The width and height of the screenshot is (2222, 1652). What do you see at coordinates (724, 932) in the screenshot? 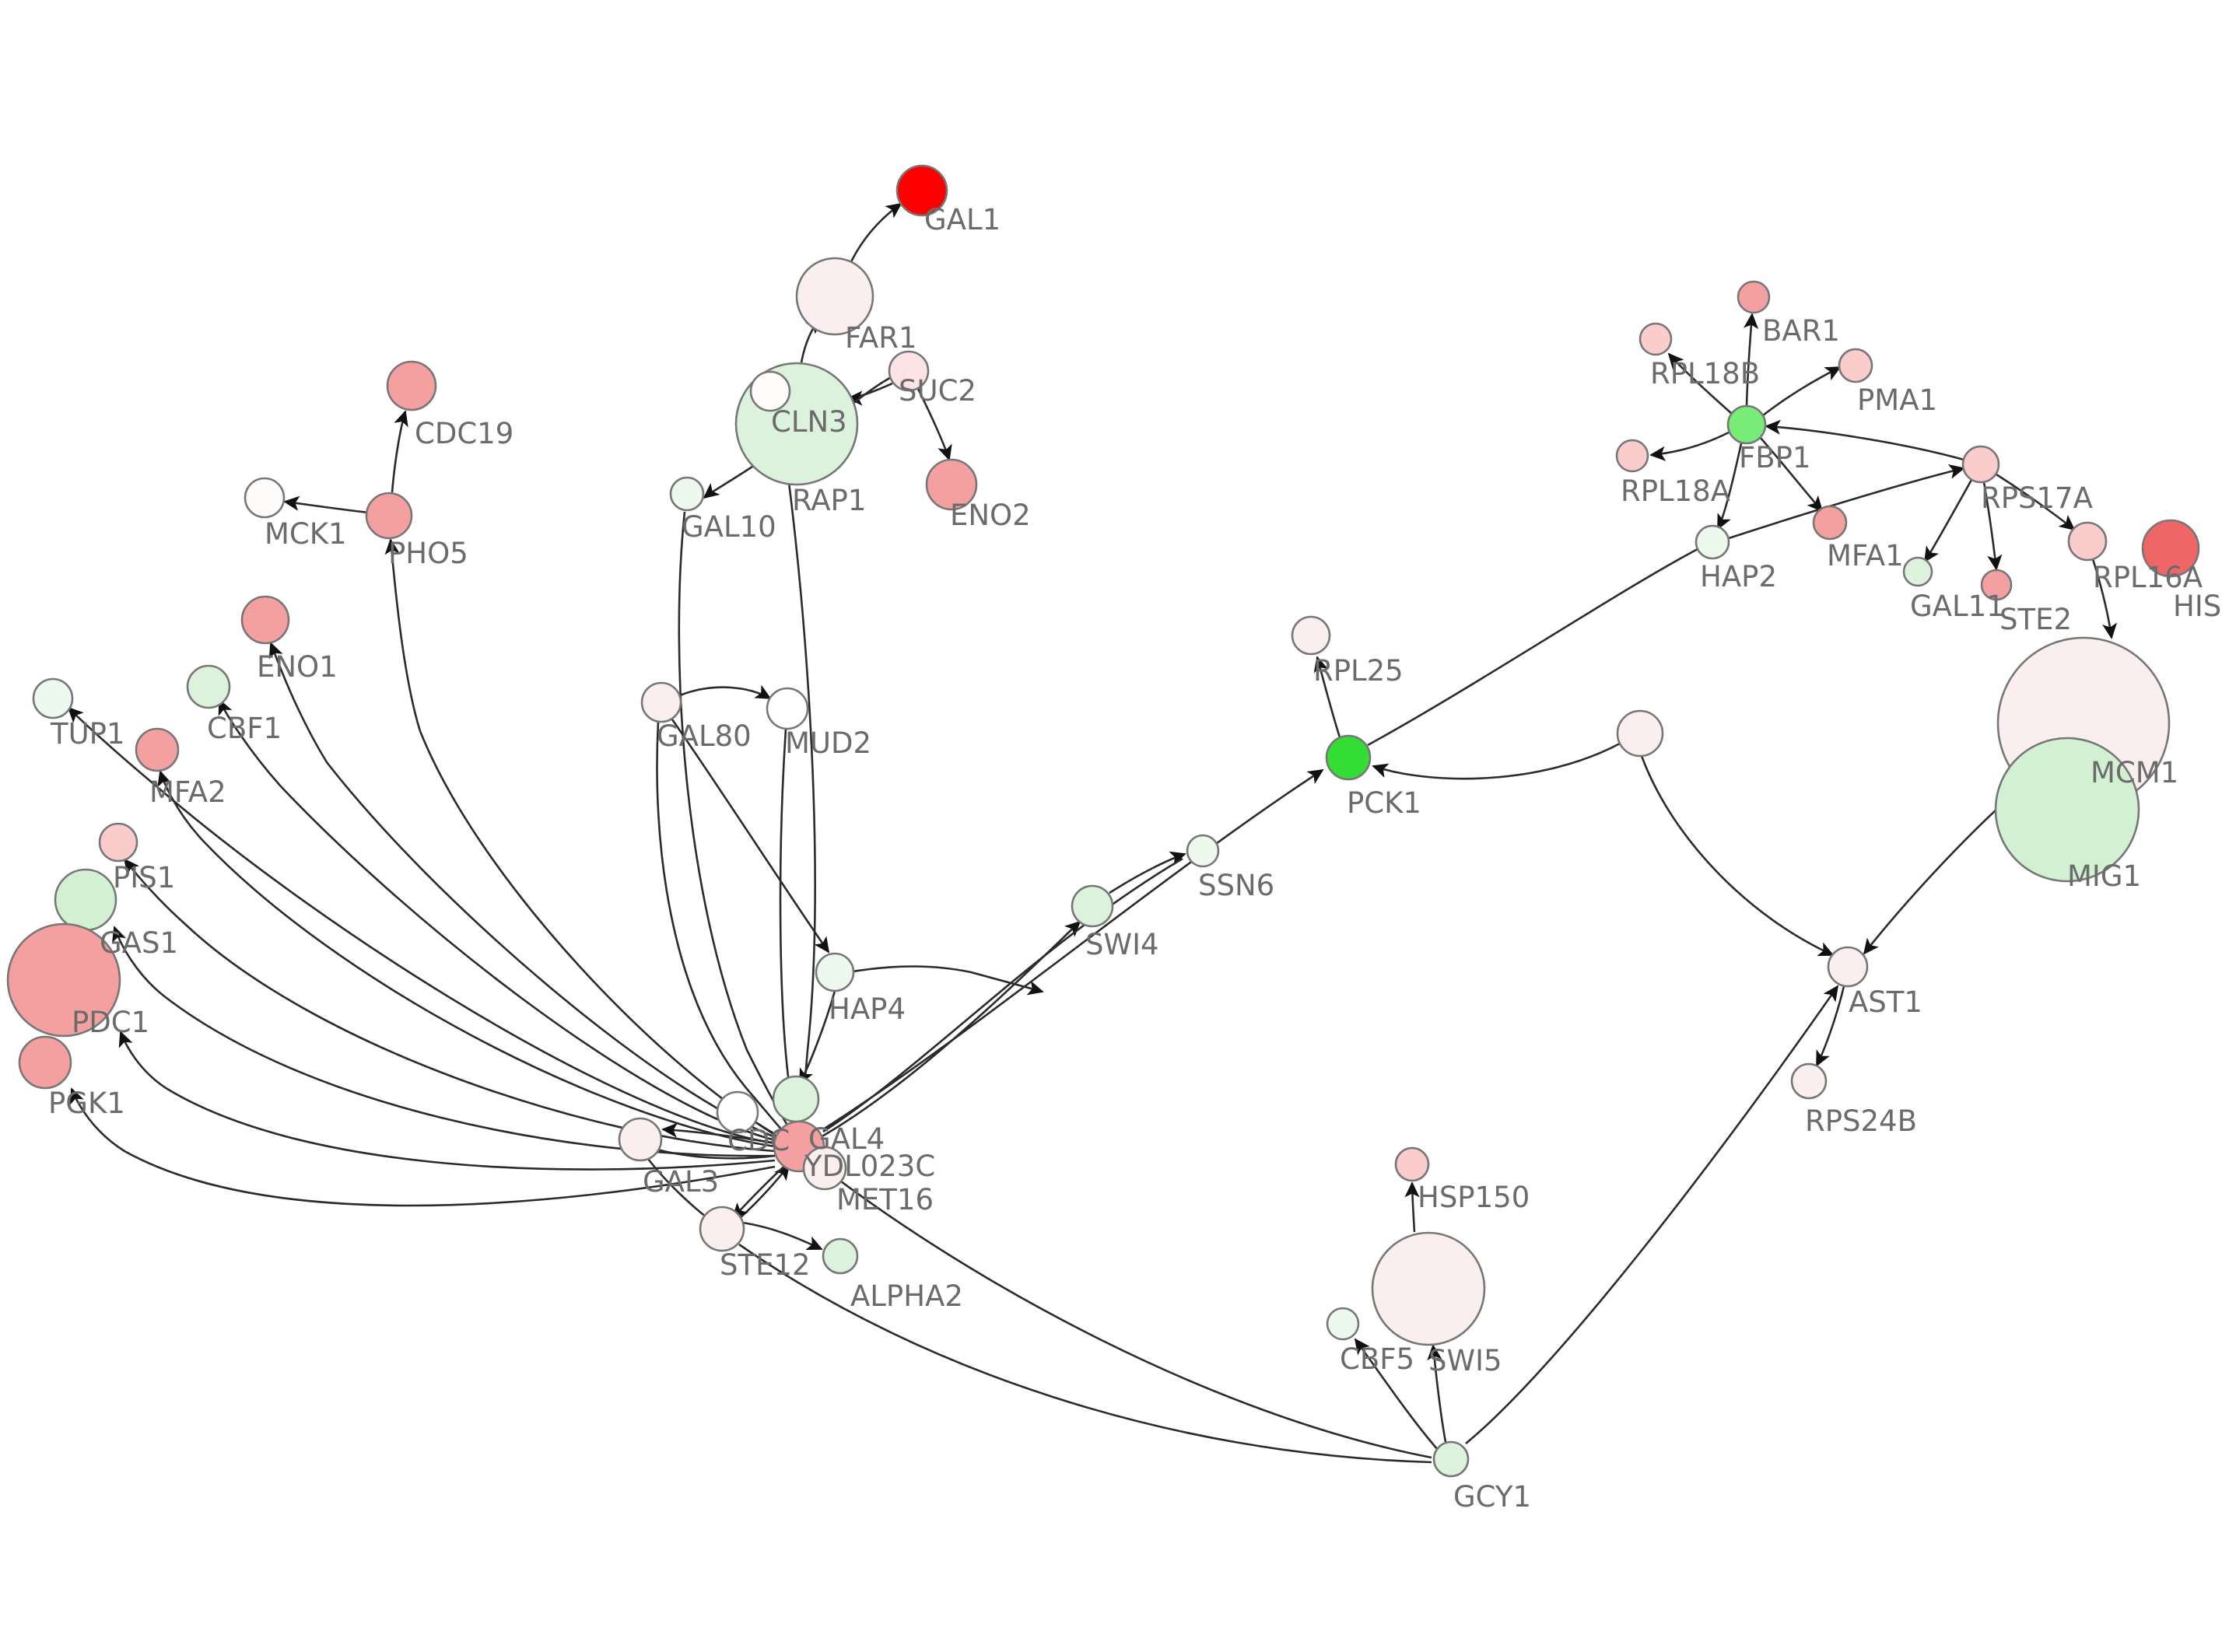
I see `edge-gal80-to-gal4b` at bounding box center [724, 932].